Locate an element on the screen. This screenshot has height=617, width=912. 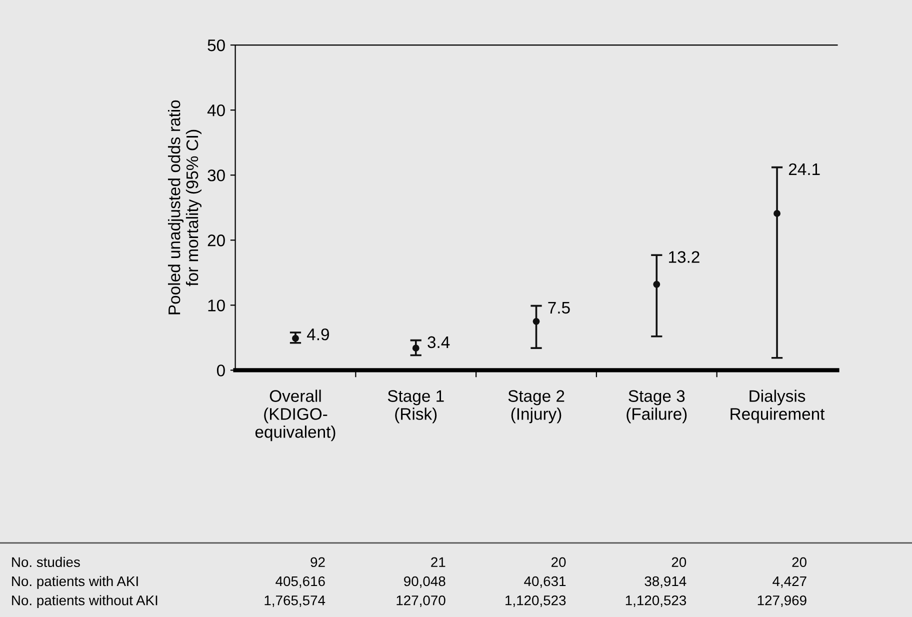
data-label: 4.9 is located at coordinates (317, 334).